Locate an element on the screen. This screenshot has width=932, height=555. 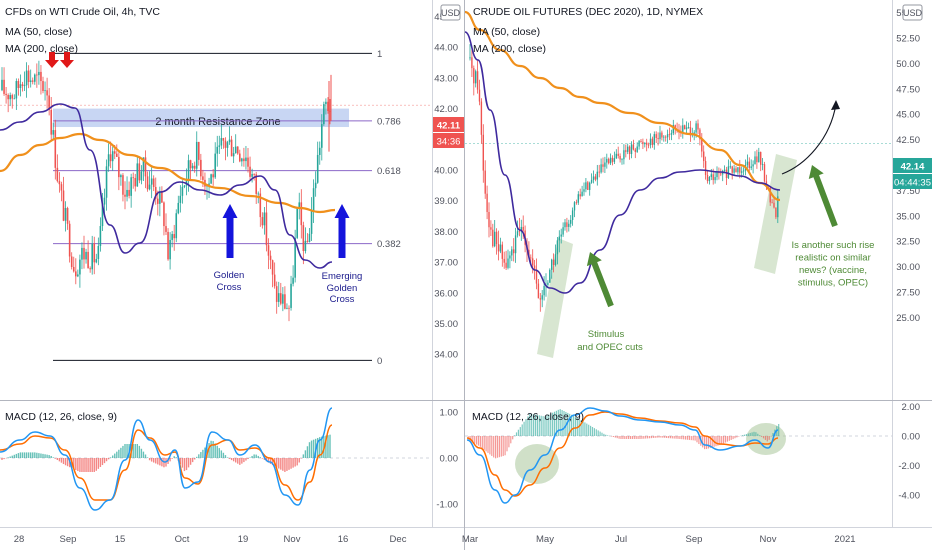
right-macd-y-tick: -2.00 is located at coordinates (909, 466).